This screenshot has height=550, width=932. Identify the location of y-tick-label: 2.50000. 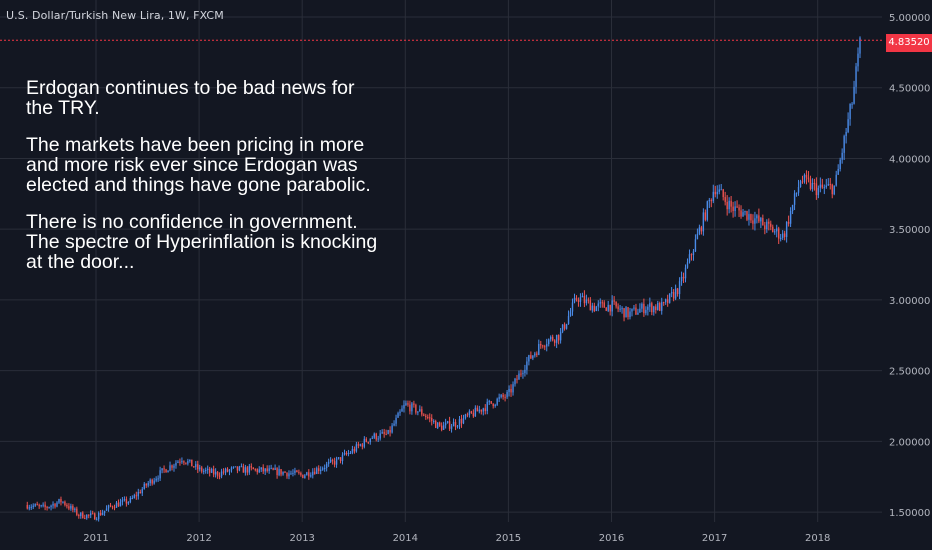
(909, 372).